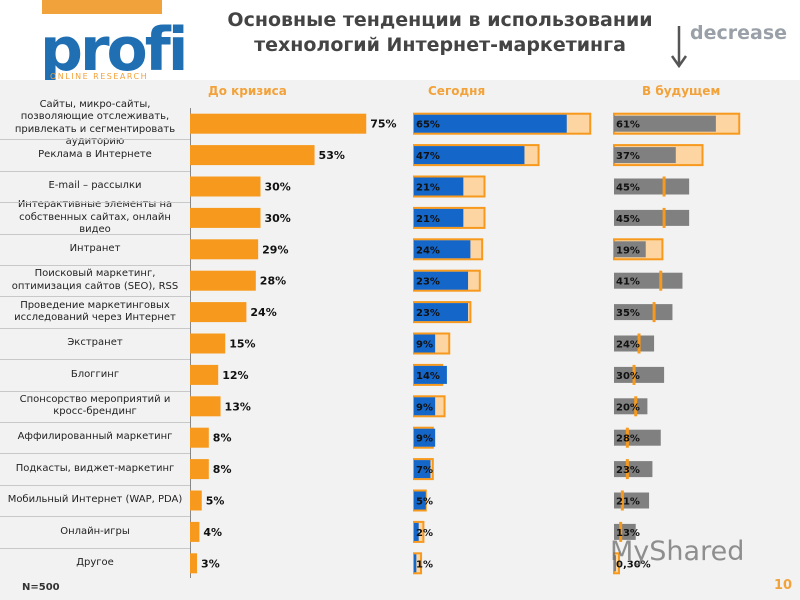 The width and height of the screenshot is (800, 600). What do you see at coordinates (428, 156) in the screenshot?
I see `data-label-today: 47%` at bounding box center [428, 156].